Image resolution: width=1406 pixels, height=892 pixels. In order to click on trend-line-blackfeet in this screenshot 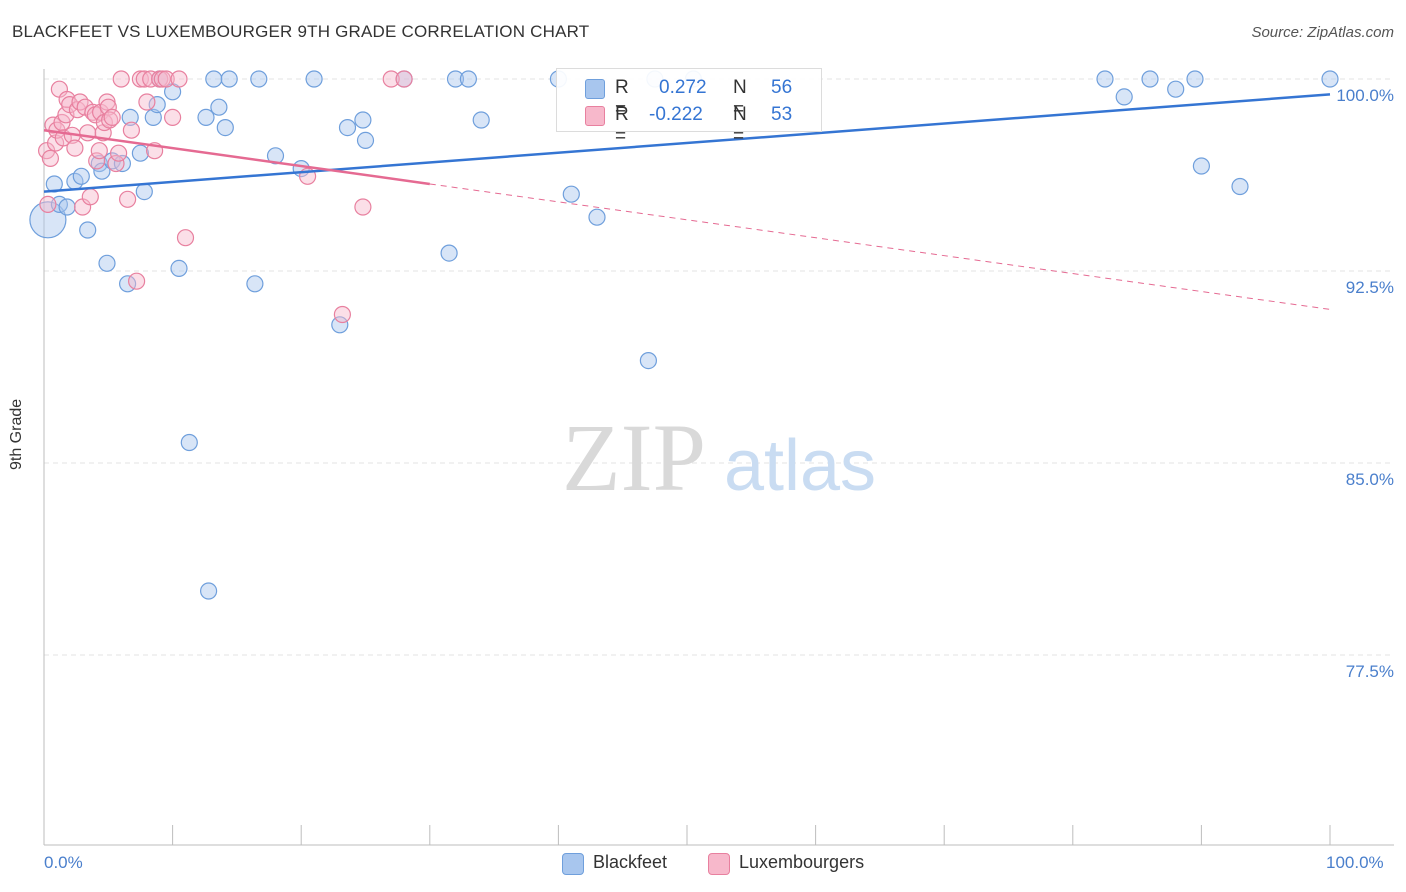, I will do `click(687, 143)`.